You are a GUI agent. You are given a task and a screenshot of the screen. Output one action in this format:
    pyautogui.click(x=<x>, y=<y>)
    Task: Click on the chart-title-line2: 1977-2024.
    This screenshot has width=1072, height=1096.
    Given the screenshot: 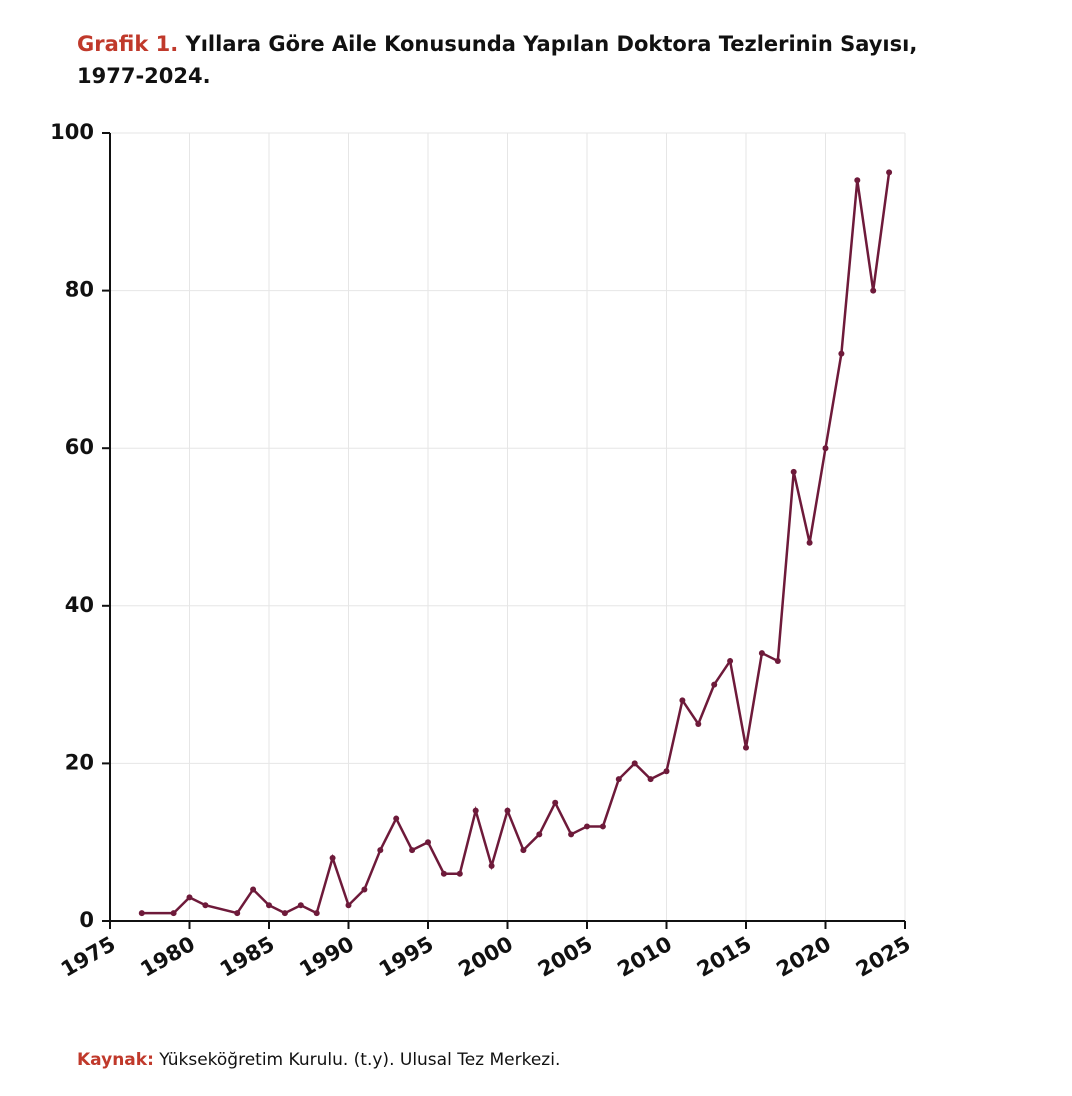 What is the action you would take?
    pyautogui.click(x=144, y=76)
    